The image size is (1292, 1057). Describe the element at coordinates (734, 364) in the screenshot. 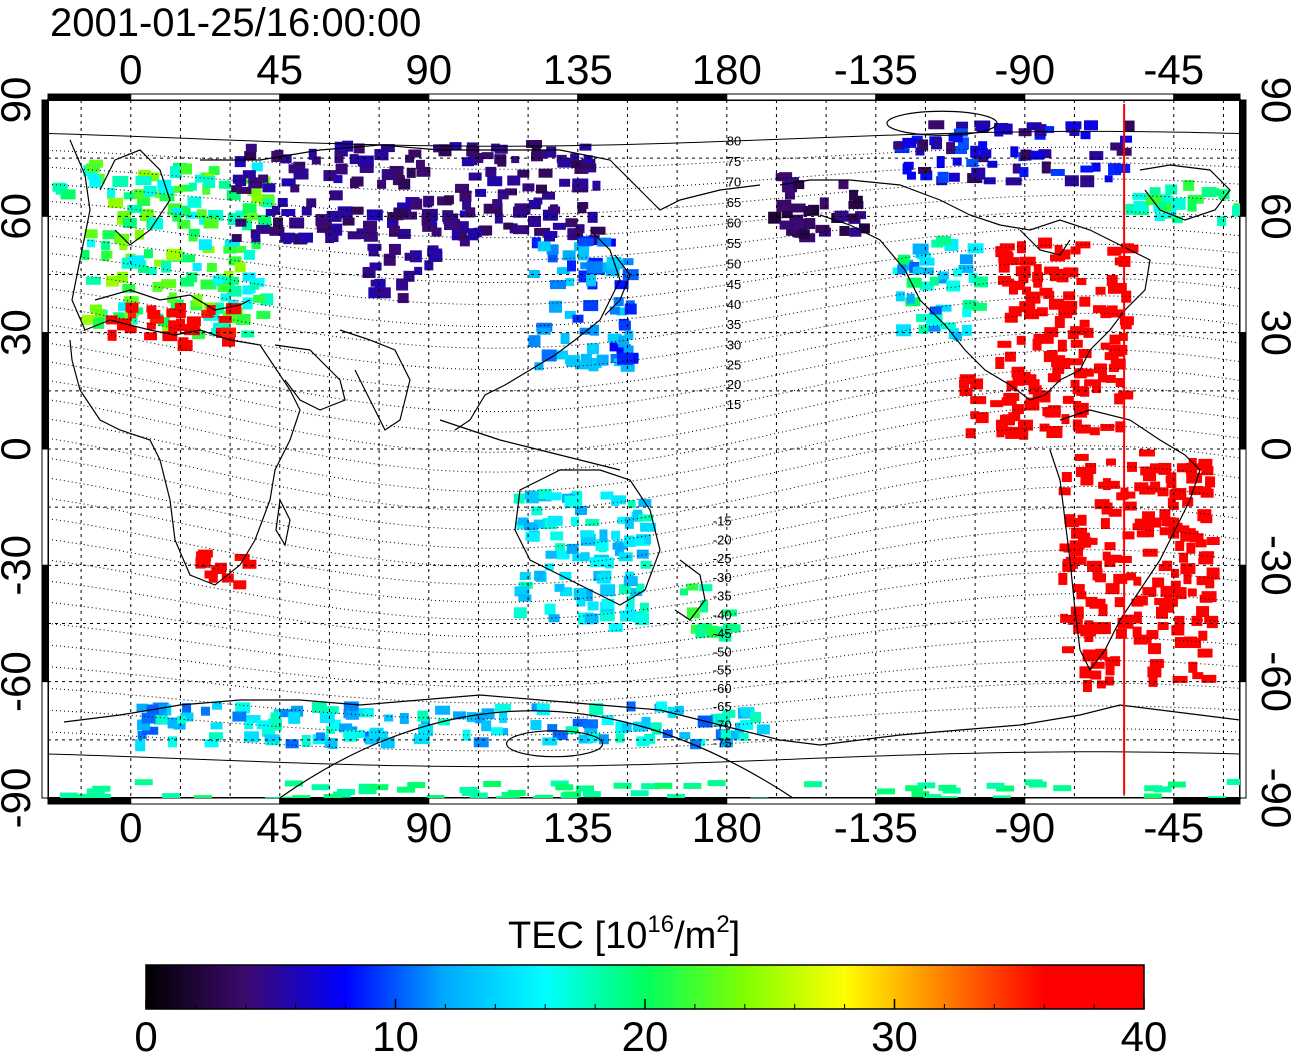

I see `contour-label: 25` at that location.